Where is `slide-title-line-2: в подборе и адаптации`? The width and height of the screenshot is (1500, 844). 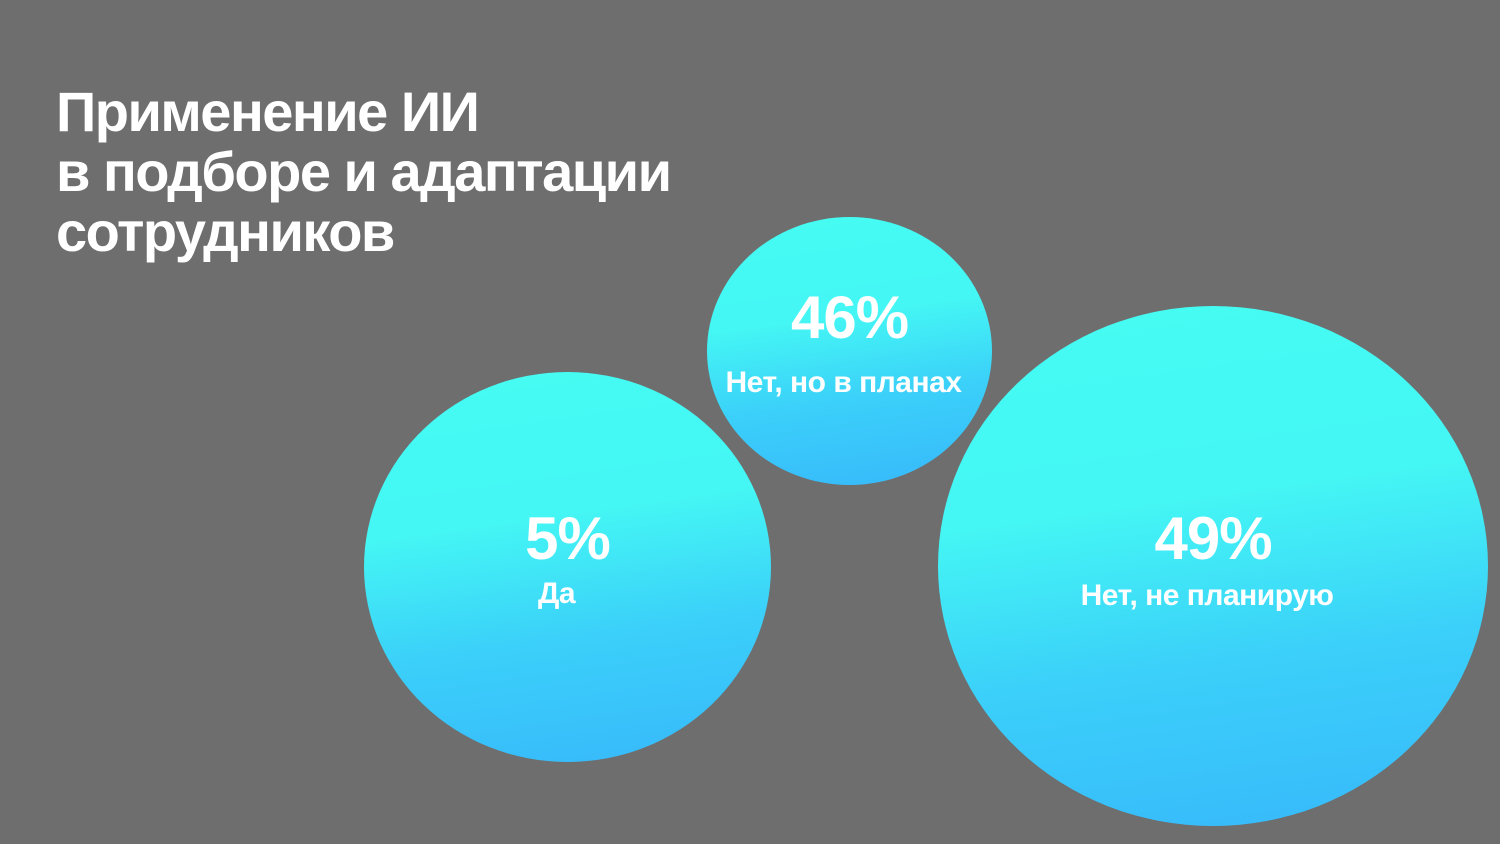 slide-title-line-2: в подборе и адаптации is located at coordinates (364, 171).